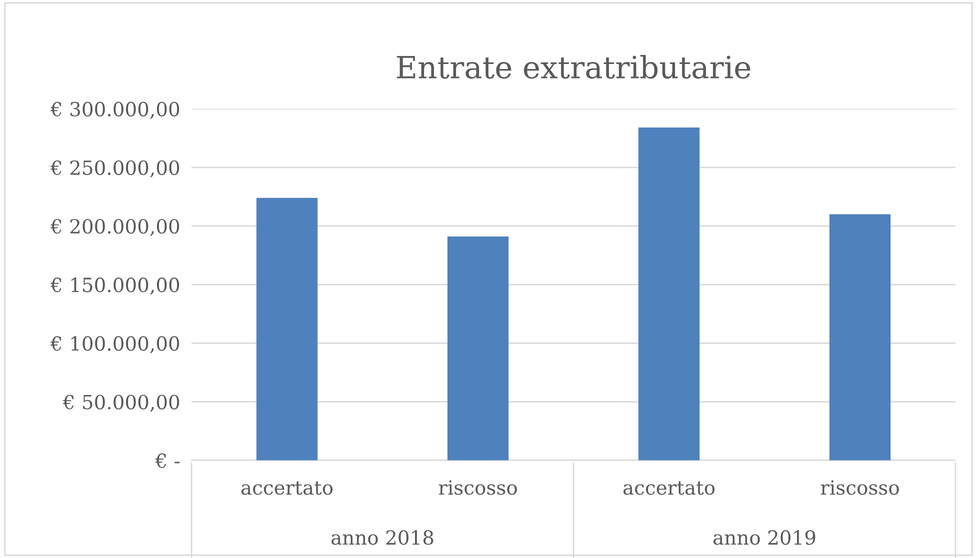 This screenshot has height=558, width=977. What do you see at coordinates (115, 169) in the screenshot?
I see `y-tick-label: € 250.000,00` at bounding box center [115, 169].